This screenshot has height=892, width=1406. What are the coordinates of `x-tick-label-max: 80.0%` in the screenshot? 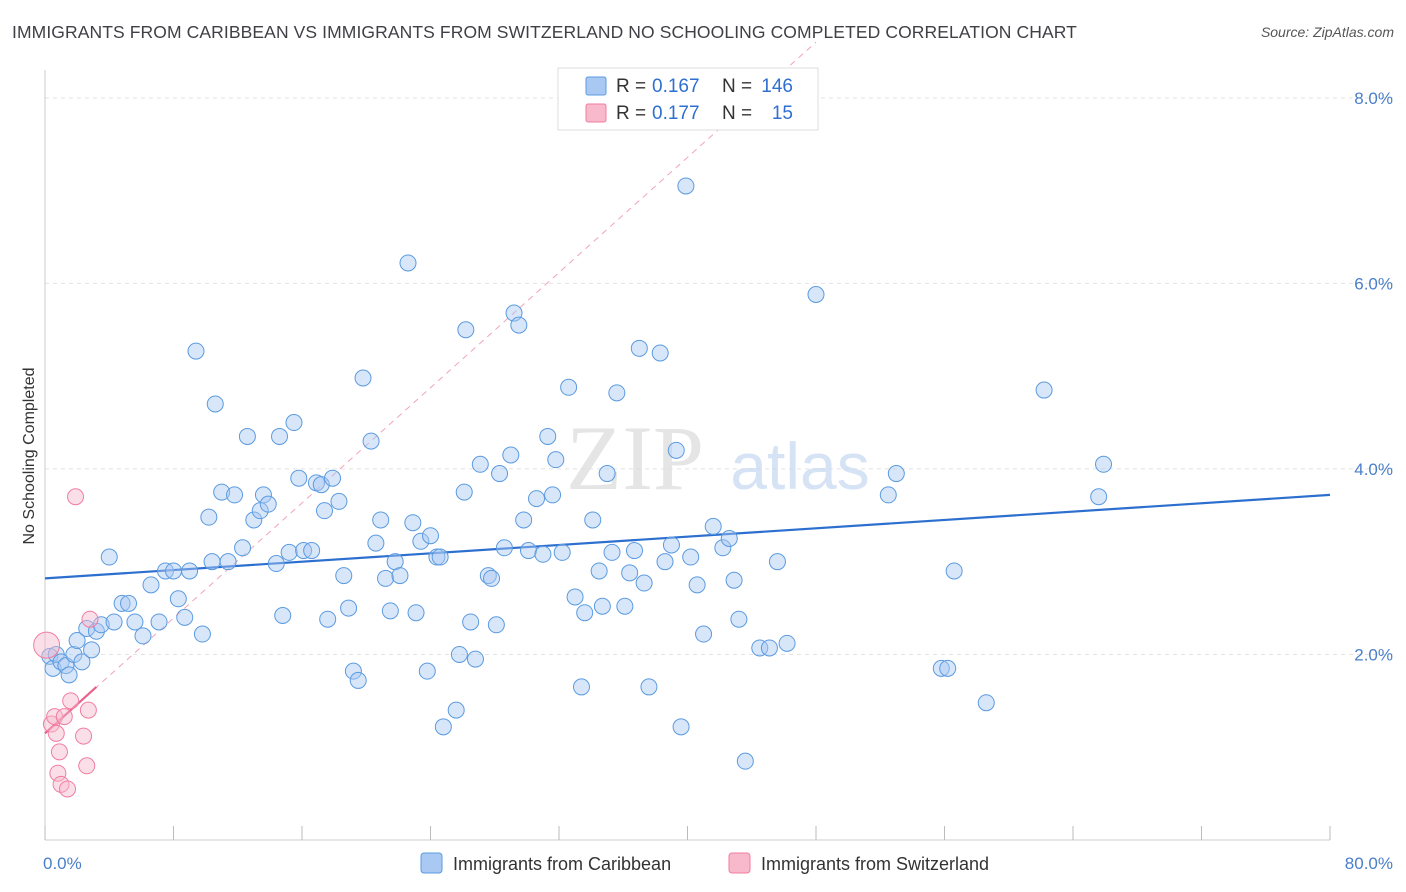 It's located at (1369, 863).